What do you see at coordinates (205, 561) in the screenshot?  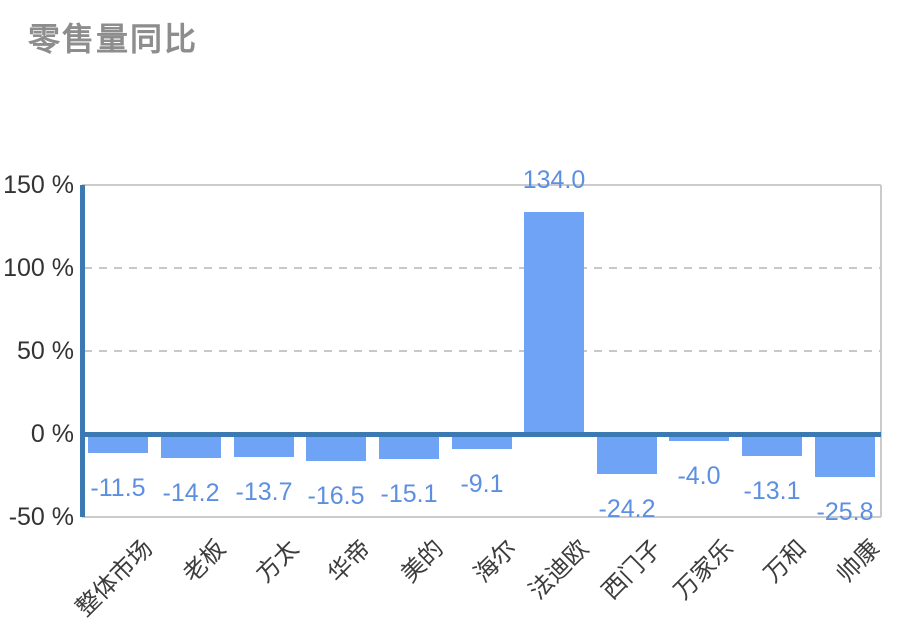 I see `x-axis-label-老板: 老板` at bounding box center [205, 561].